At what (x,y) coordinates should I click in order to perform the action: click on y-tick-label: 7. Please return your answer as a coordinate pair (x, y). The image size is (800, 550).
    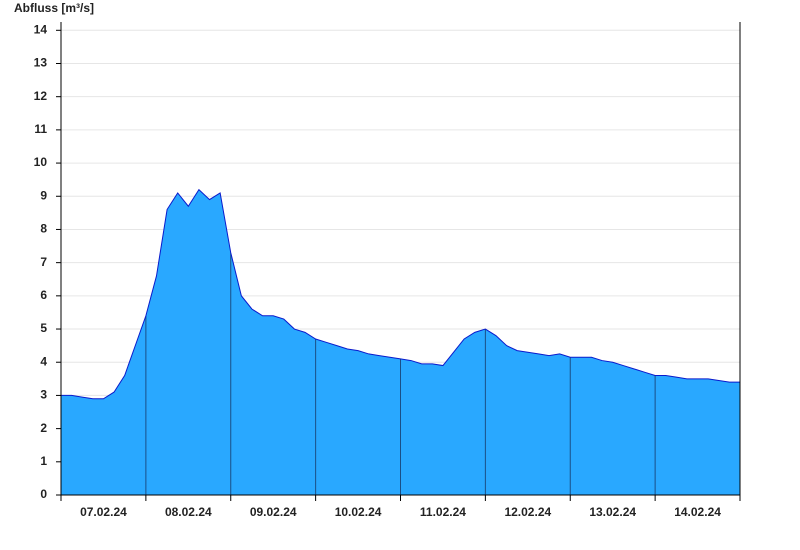
    Looking at the image, I should click on (43, 262).